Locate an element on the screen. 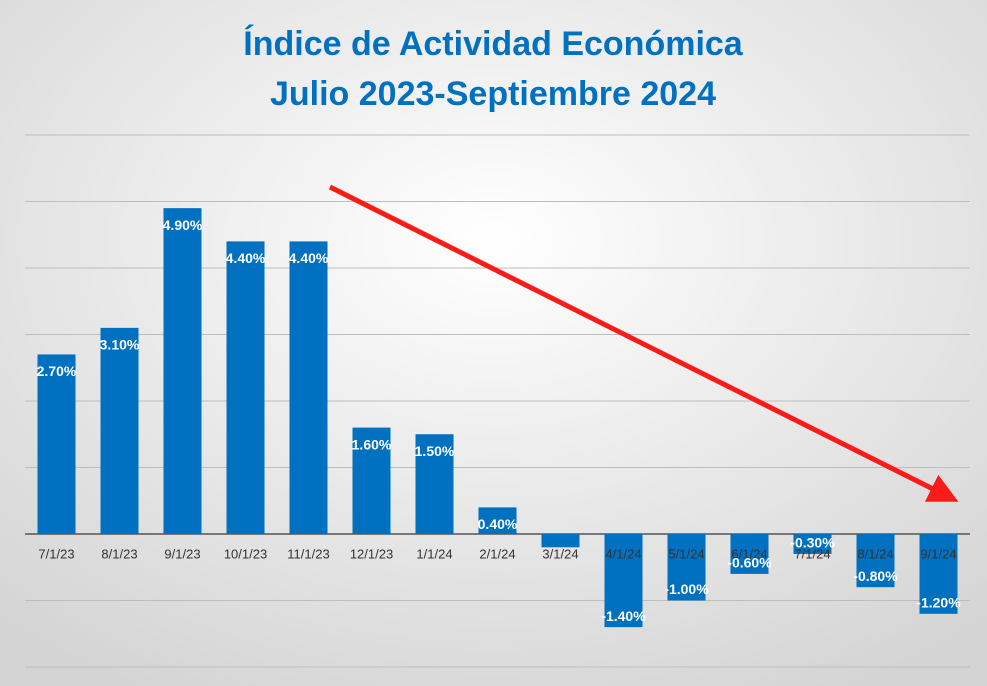  x-tick-label: 7/1/23 is located at coordinates (56, 553).